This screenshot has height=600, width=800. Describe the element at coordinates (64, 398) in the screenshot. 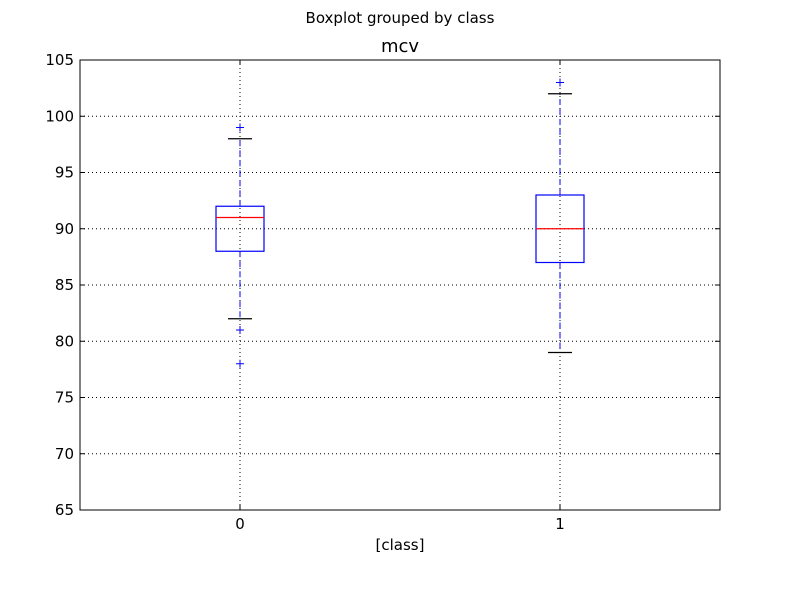

I see `y-tick-label: 75` at that location.